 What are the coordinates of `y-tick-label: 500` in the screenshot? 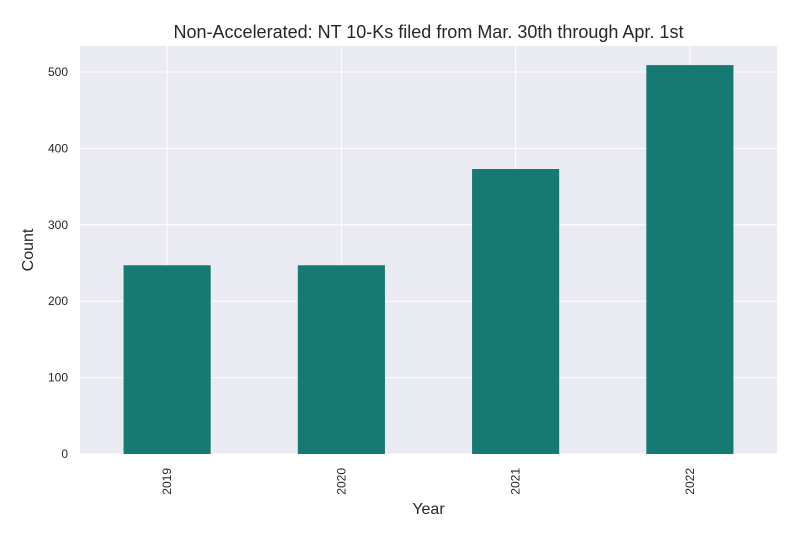 It's located at (58, 72).